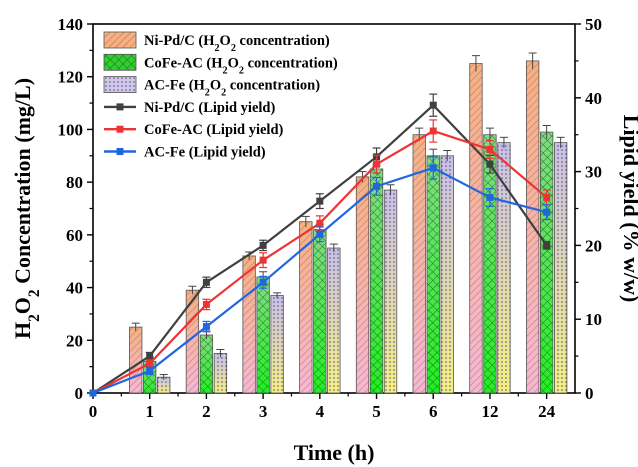  What do you see at coordinates (320, 411) in the screenshot?
I see `x-tick-label: 4` at bounding box center [320, 411].